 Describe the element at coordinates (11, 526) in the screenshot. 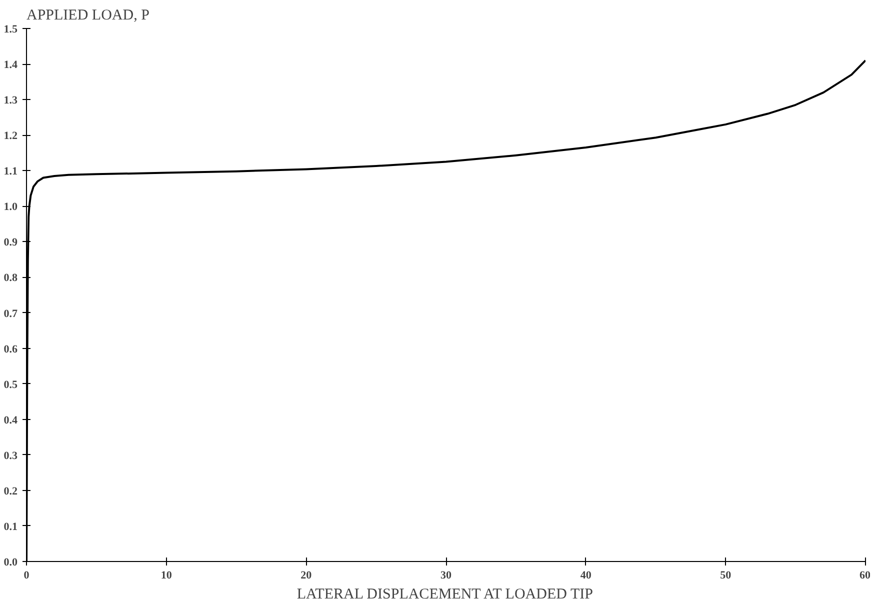

I see `y-tick-label: 0.1` at that location.